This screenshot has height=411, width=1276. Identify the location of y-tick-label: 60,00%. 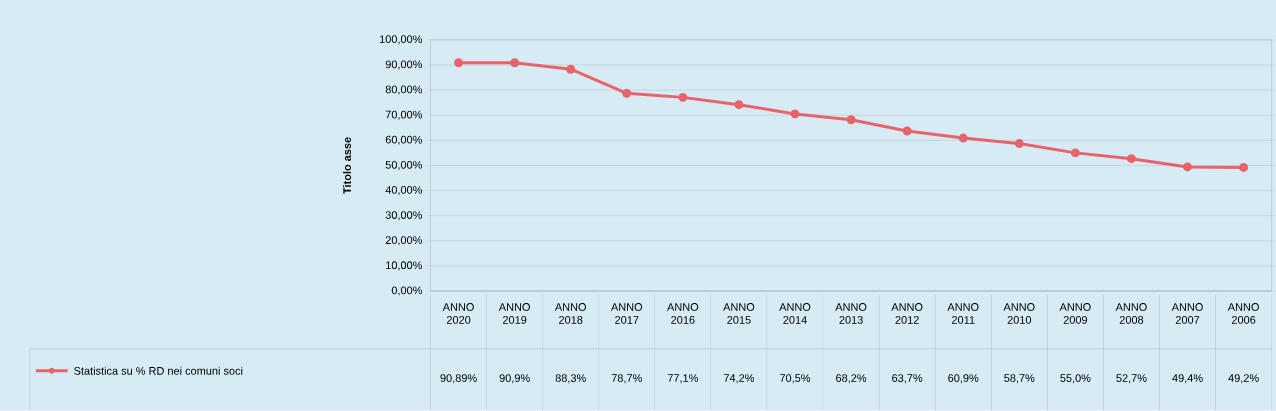
(404, 140).